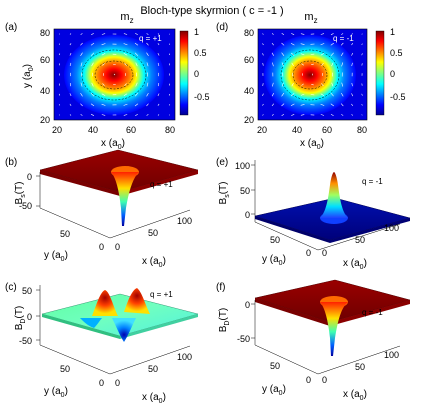  Describe the element at coordinates (170, 130) in the screenshot. I see `panel-a-xtick: 80` at that location.